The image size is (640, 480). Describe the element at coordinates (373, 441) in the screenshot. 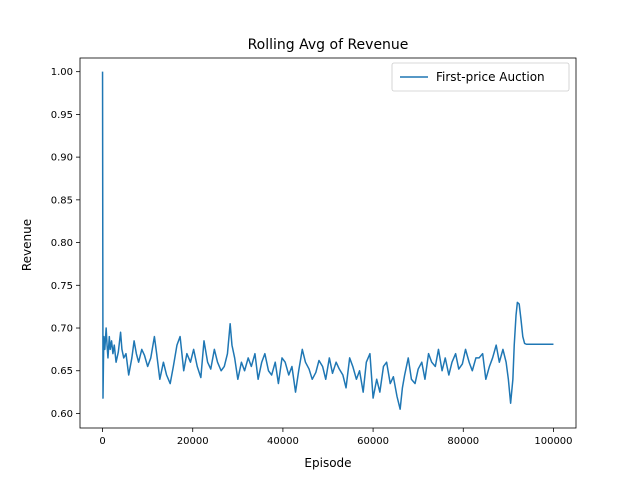

I see `x-tick-label: 60000` at that location.